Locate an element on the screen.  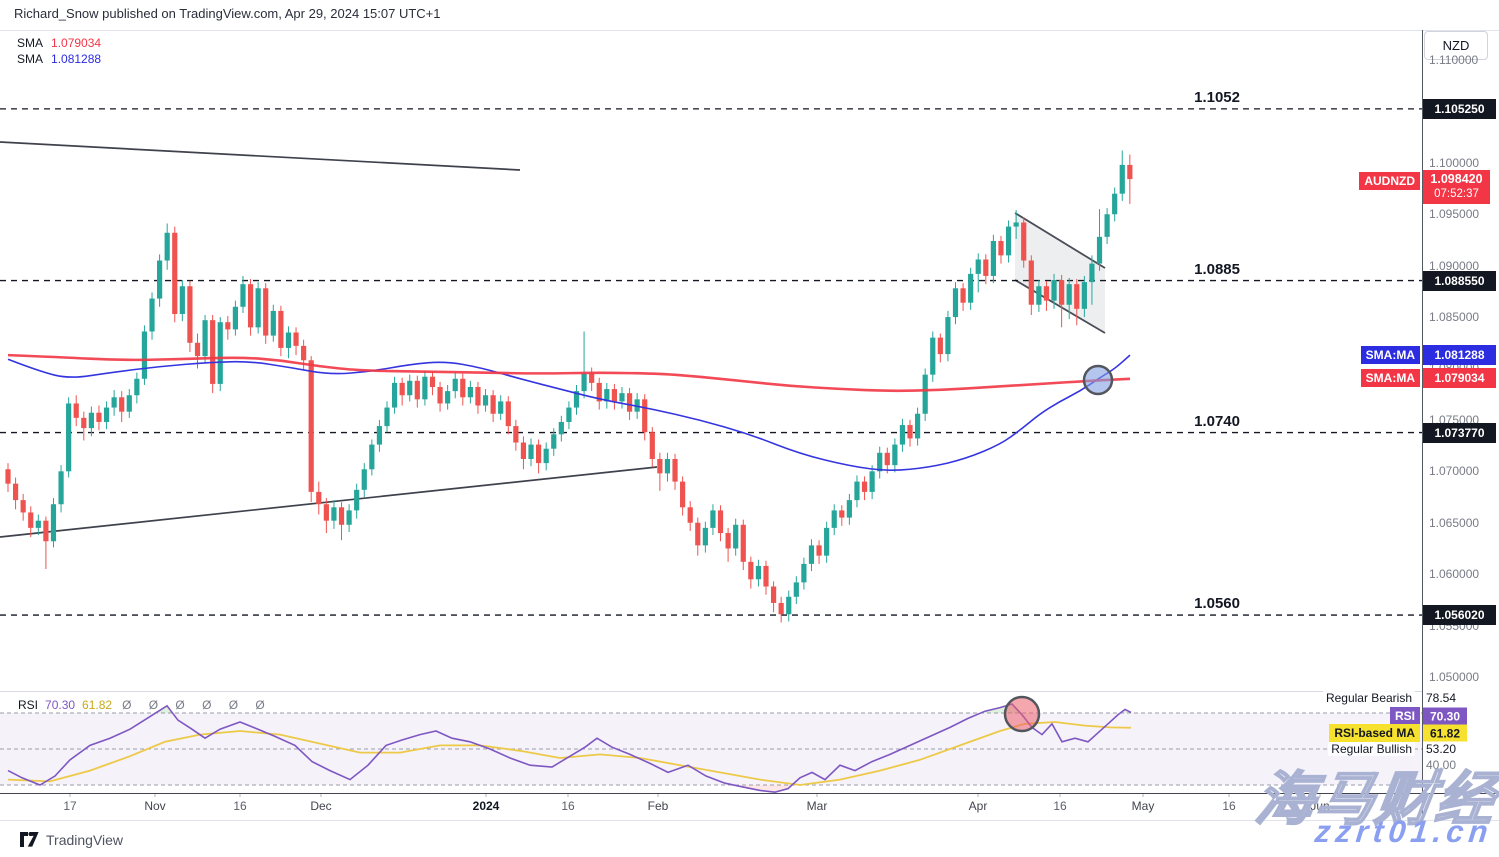
sma-cross-highlight-circle is located at coordinates (1098, 380).